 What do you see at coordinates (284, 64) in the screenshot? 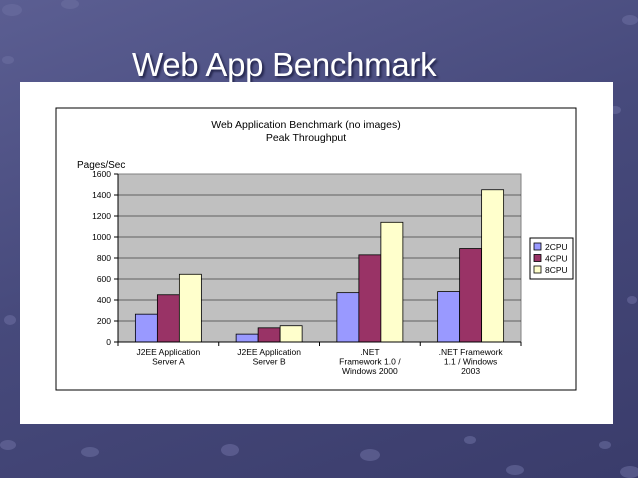
I see `slide-title: Web App Benchmark` at bounding box center [284, 64].